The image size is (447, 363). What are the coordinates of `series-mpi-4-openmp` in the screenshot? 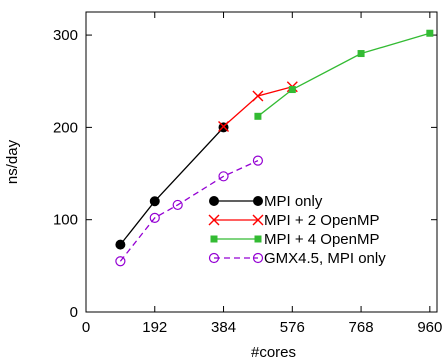 It's located at (344, 74).